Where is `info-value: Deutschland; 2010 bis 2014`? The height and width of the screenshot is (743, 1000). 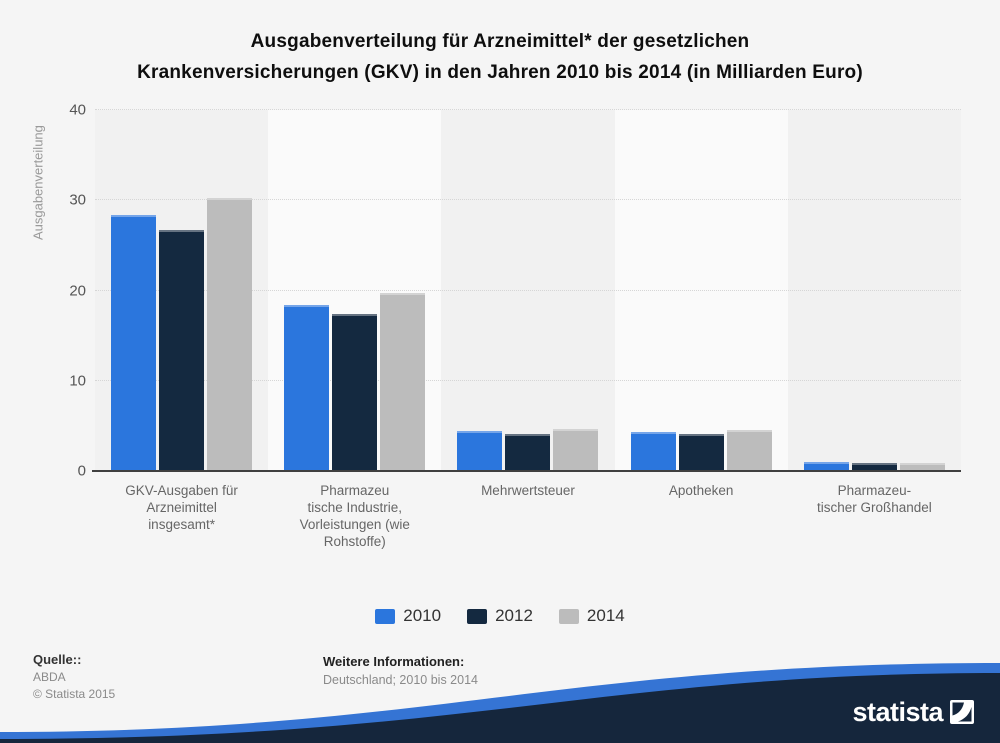
info-value: Deutschland; 2010 bis 2014 is located at coordinates (400, 680).